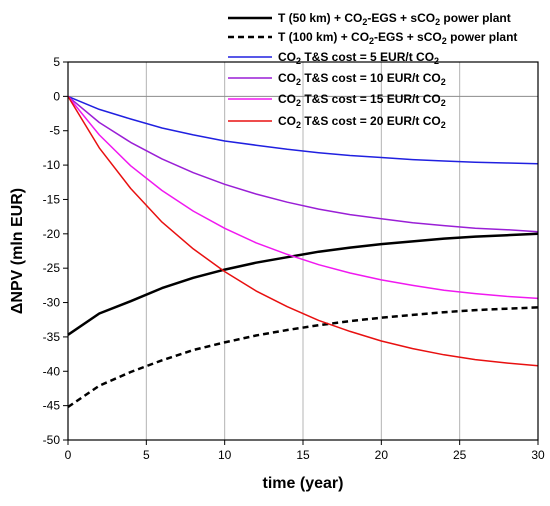 This screenshot has width=550, height=506. Describe the element at coordinates (52, 440) in the screenshot. I see `y-tick-label: -50` at that location.